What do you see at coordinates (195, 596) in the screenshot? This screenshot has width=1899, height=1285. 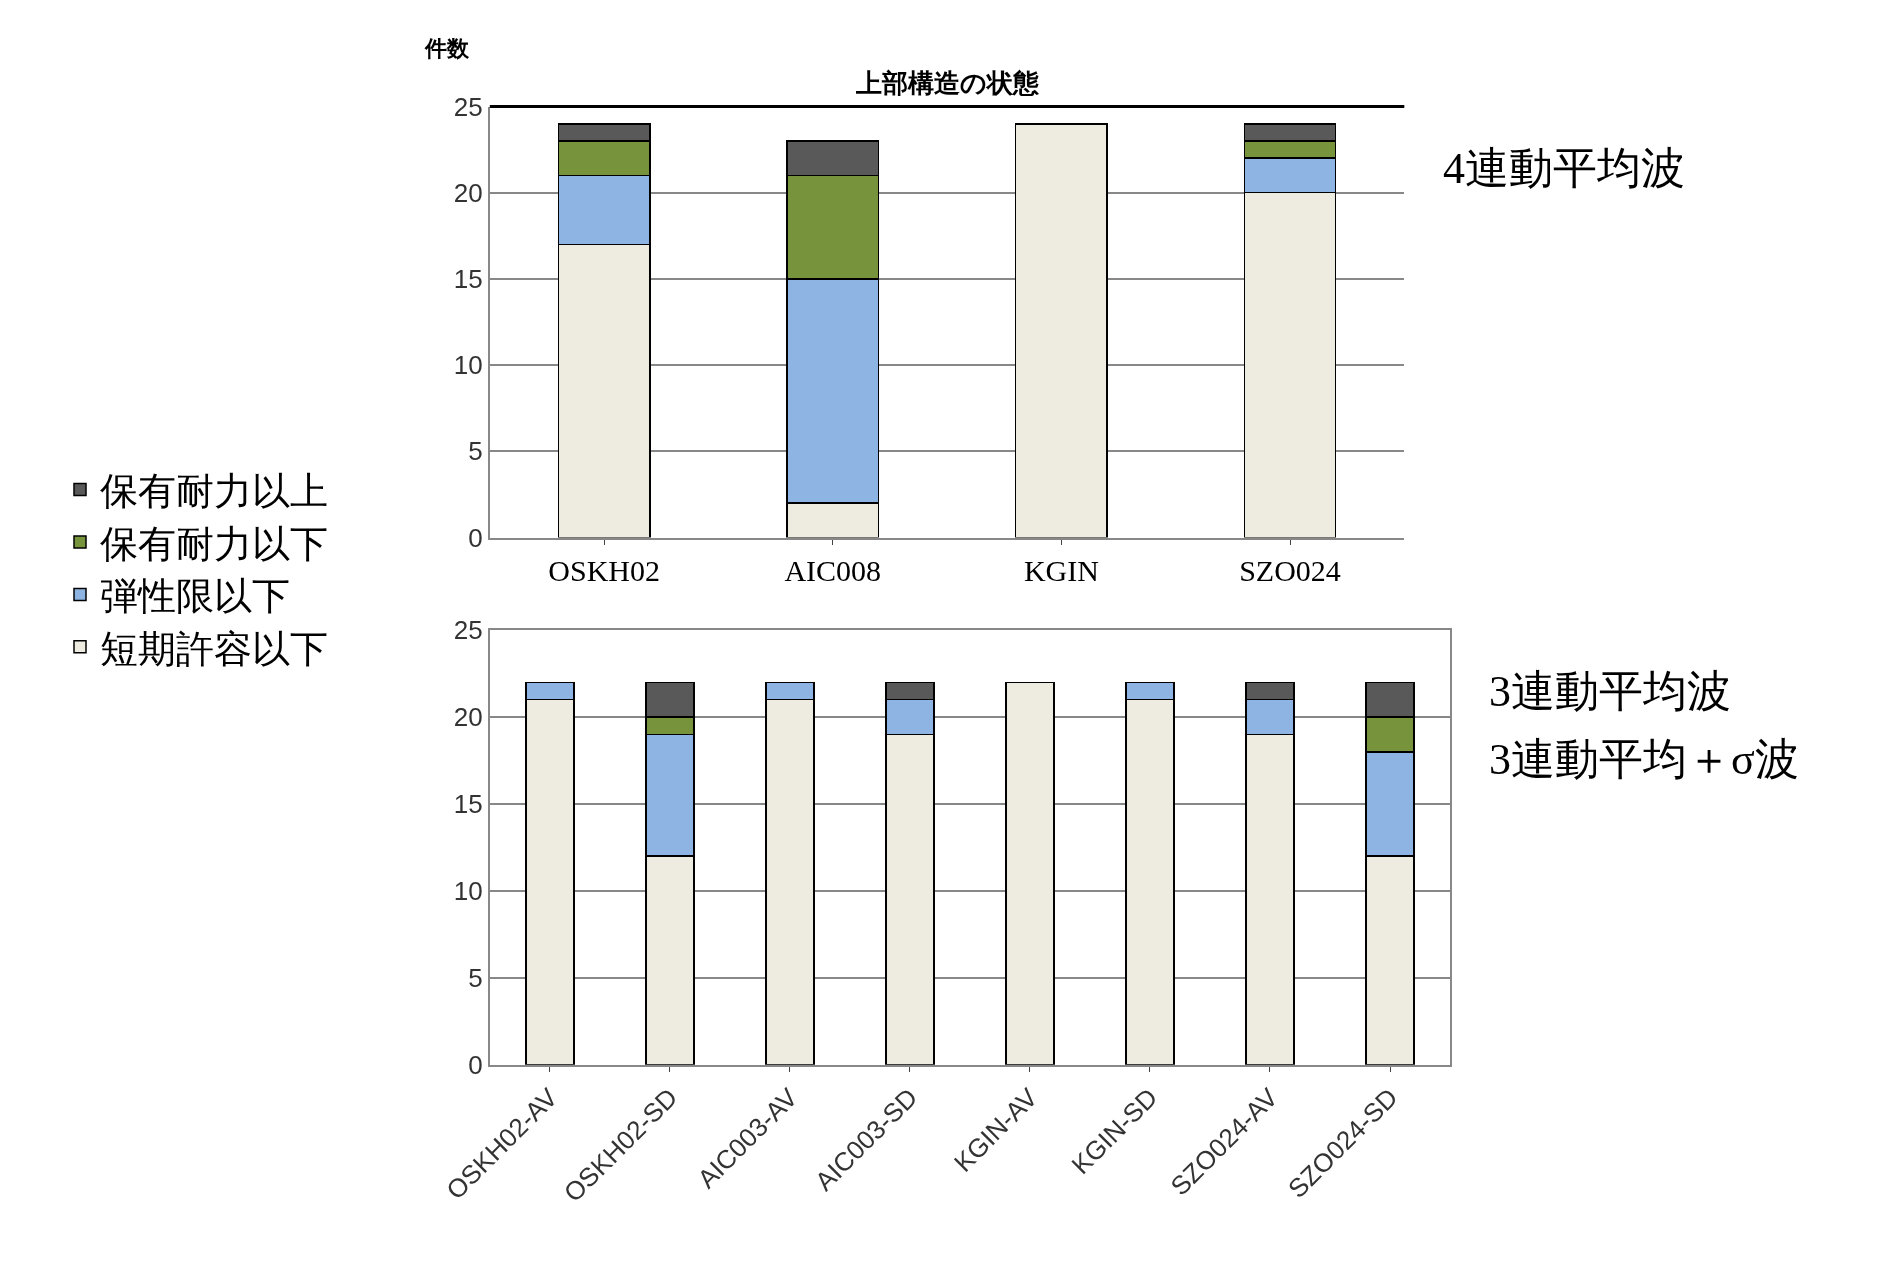 I see `legend-label: 弾性限以下` at bounding box center [195, 596].